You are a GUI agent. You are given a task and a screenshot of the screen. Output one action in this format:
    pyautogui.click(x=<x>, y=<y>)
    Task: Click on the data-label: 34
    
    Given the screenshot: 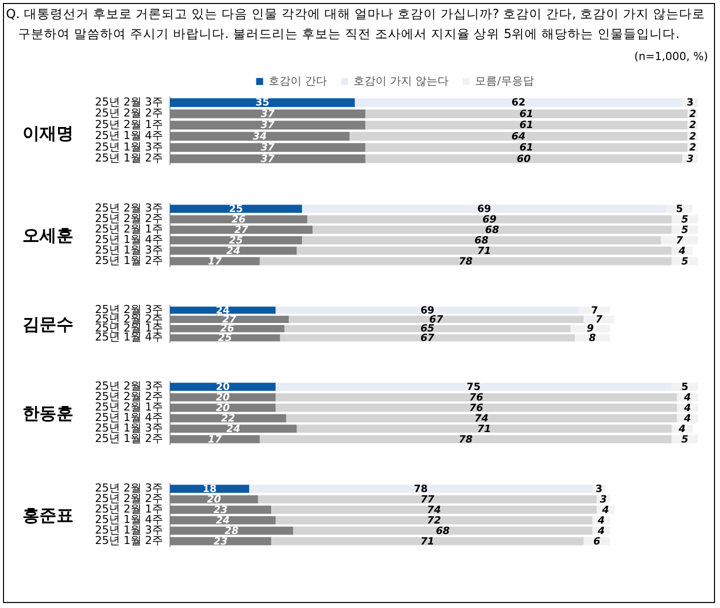 What is the action you would take?
    pyautogui.click(x=259, y=136)
    